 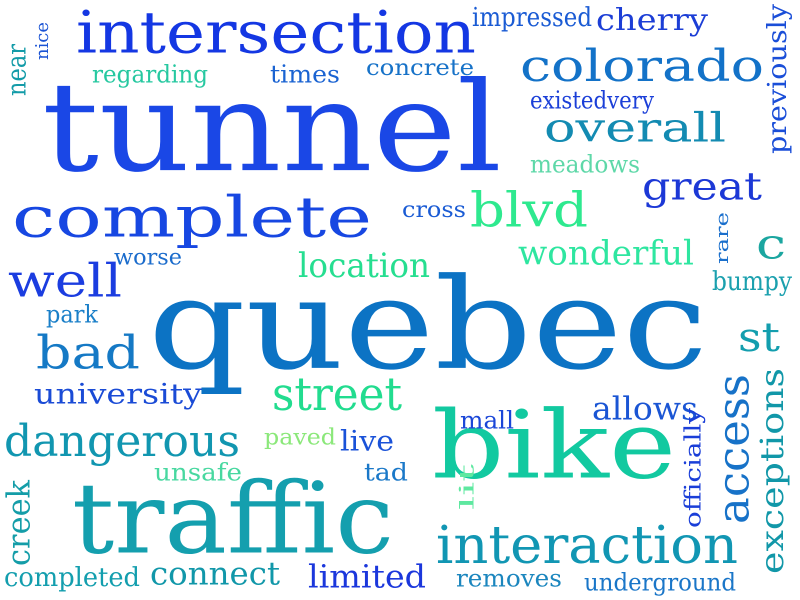 I want to click on word-times: times, so click(x=305, y=74).